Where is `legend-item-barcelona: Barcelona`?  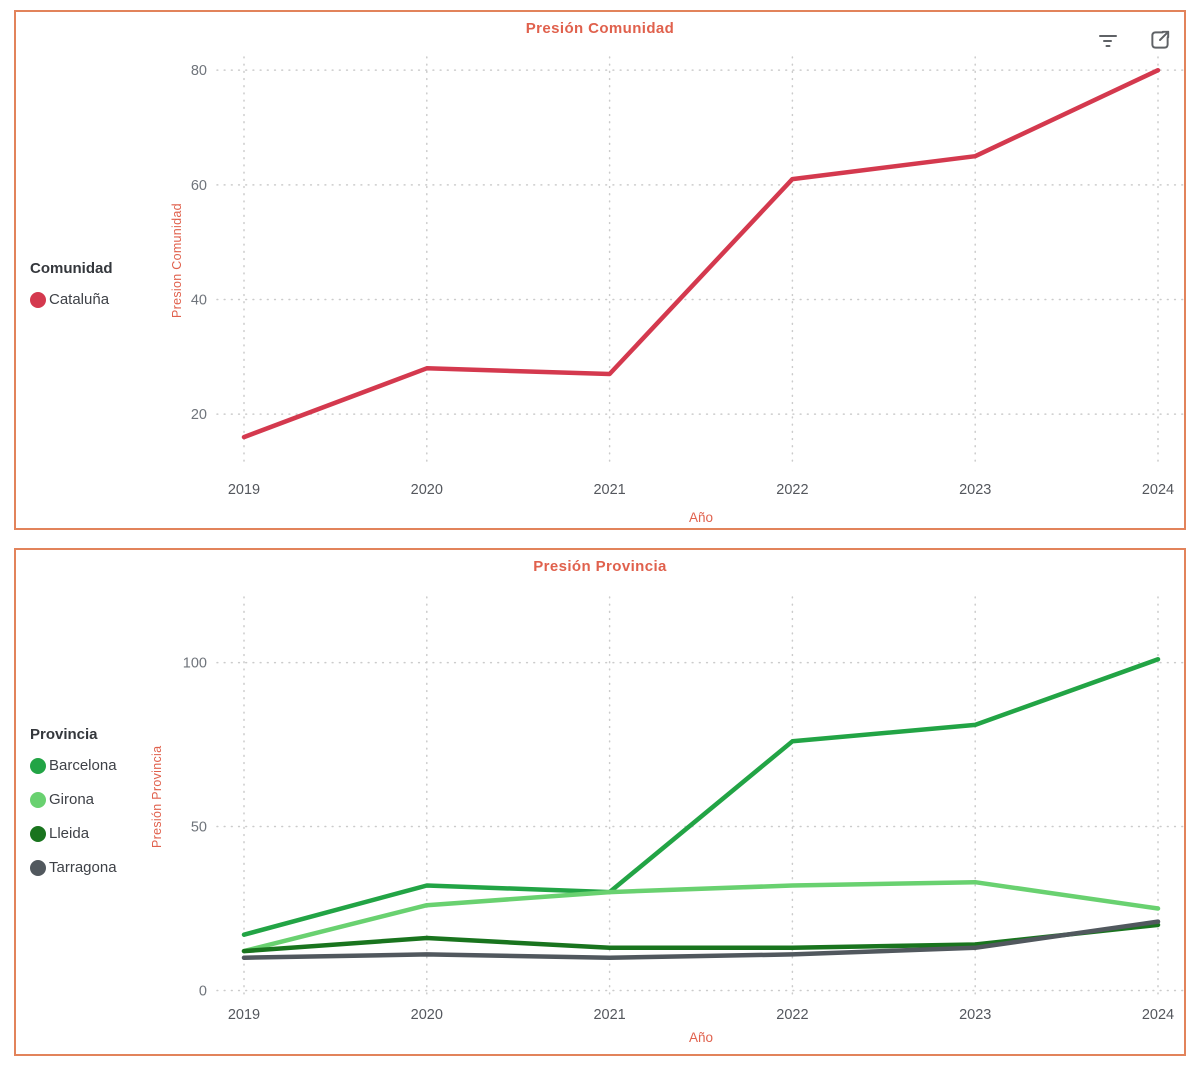 legend-item-barcelona: Barcelona is located at coordinates (73, 765).